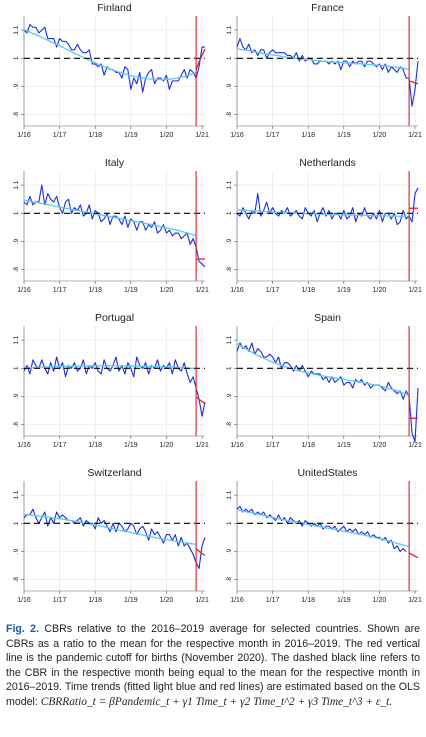  I want to click on panel-title: Netherlands, so click(327, 163).